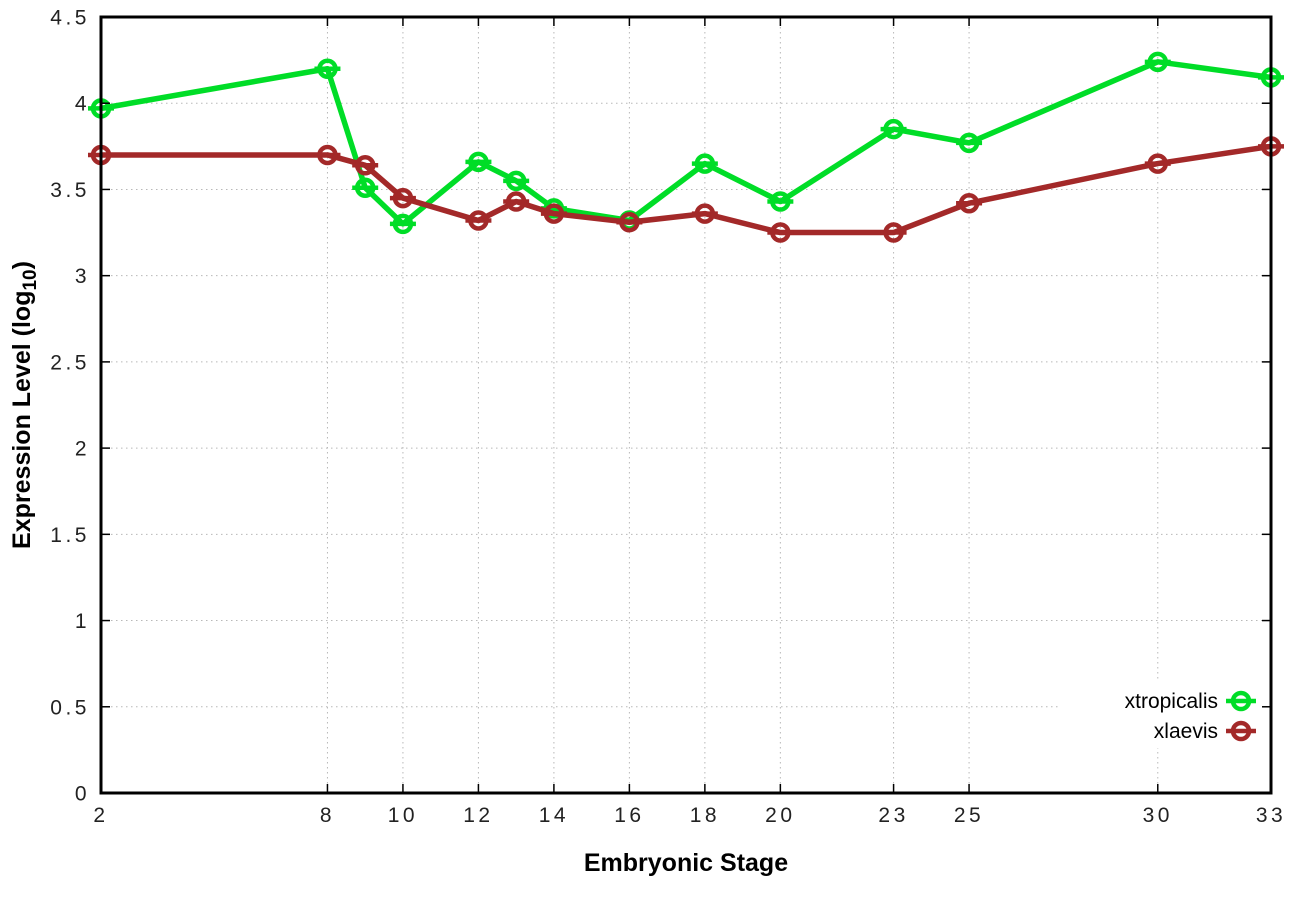 The width and height of the screenshot is (1296, 907). What do you see at coordinates (1271, 815) in the screenshot?
I see `x-tick-label: 33` at bounding box center [1271, 815].